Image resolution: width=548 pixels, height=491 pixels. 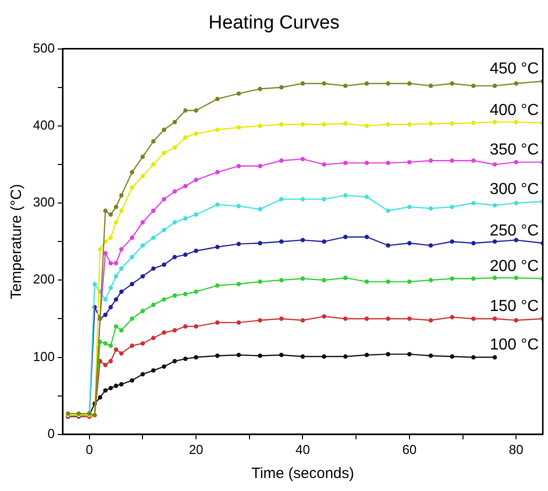 I want to click on y-tick-label: 400, so click(x=43, y=125).